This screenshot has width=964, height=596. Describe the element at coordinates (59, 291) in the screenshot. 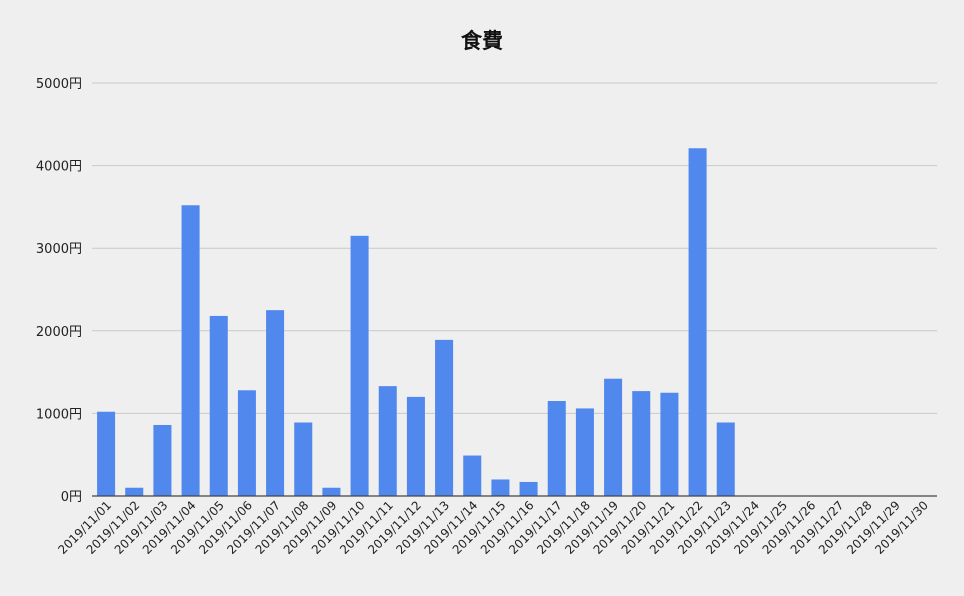

I see `y-axis-ticks: 0円 1000円 2000円 3000円 4000円 5000円` at that location.